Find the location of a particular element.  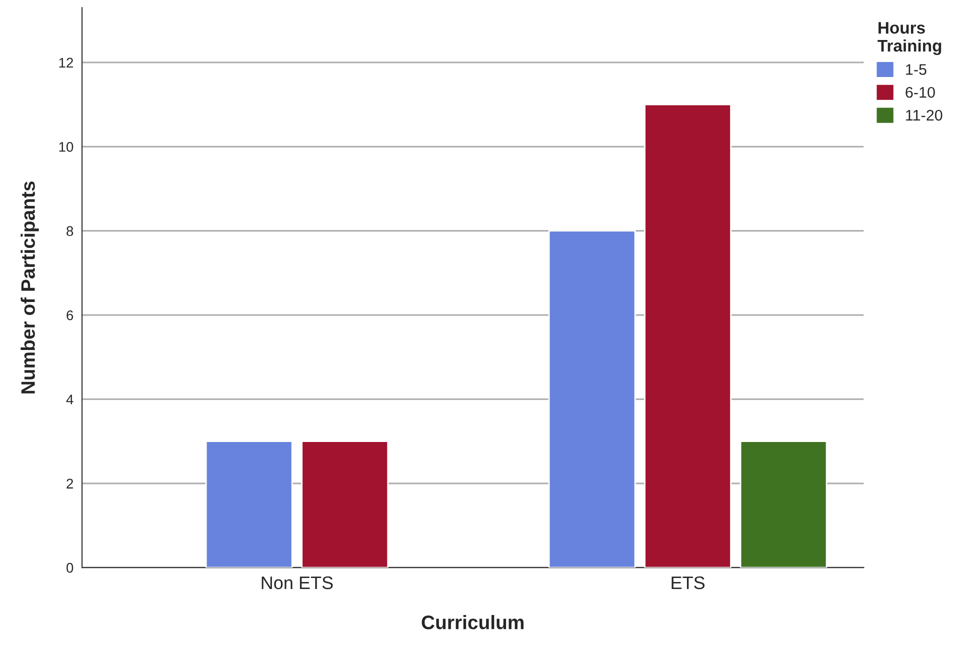

y-tick-label: 12 is located at coordinates (66, 63).